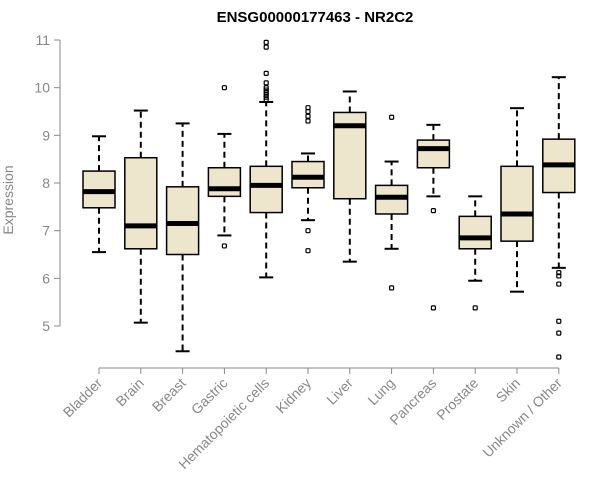 The height and width of the screenshot is (500, 600). I want to click on box-prostate, so click(475, 253).